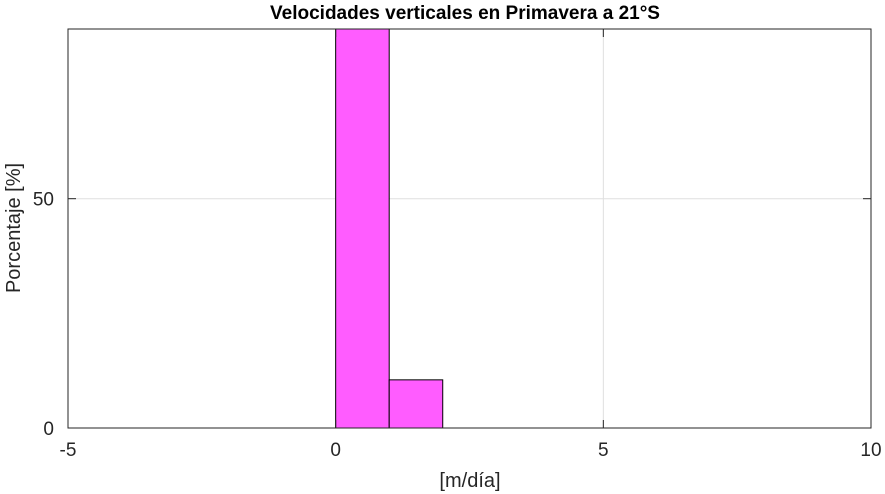  Describe the element at coordinates (603, 450) in the screenshot. I see `x-tick-label: 5` at that location.